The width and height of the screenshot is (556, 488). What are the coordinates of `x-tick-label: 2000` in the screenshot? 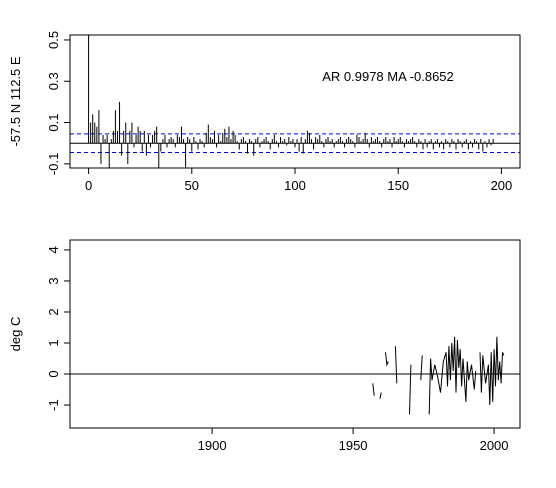 It's located at (494, 445).